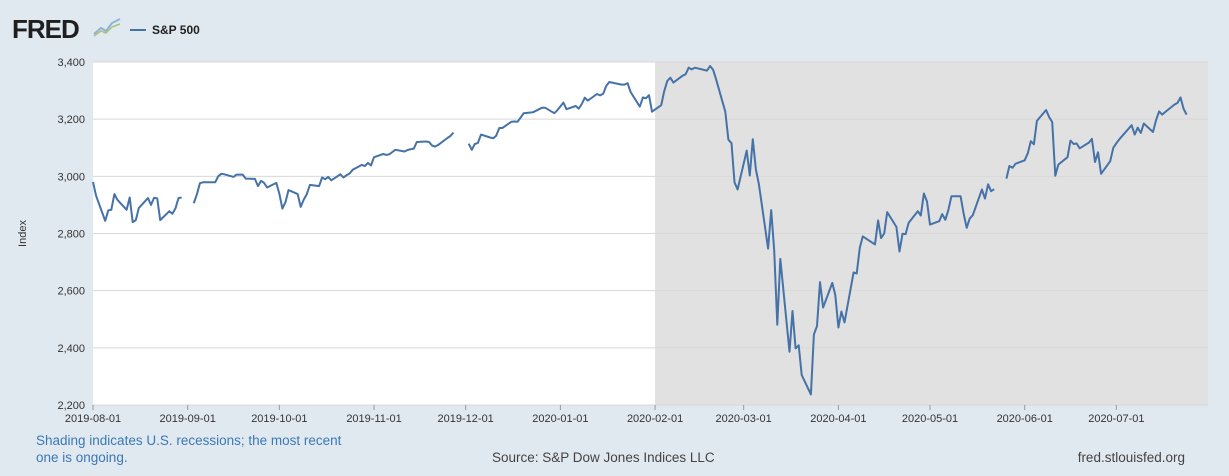 This screenshot has width=1229, height=476. Describe the element at coordinates (71, 235) in the screenshot. I see `y-tick-label: 2,800` at that location.